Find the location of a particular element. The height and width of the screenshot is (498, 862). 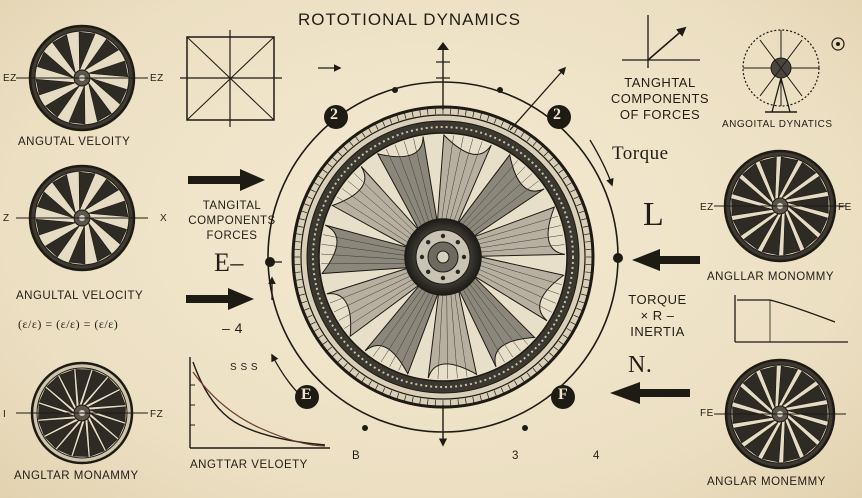

arrow-right-mid is located at coordinates (666, 260).